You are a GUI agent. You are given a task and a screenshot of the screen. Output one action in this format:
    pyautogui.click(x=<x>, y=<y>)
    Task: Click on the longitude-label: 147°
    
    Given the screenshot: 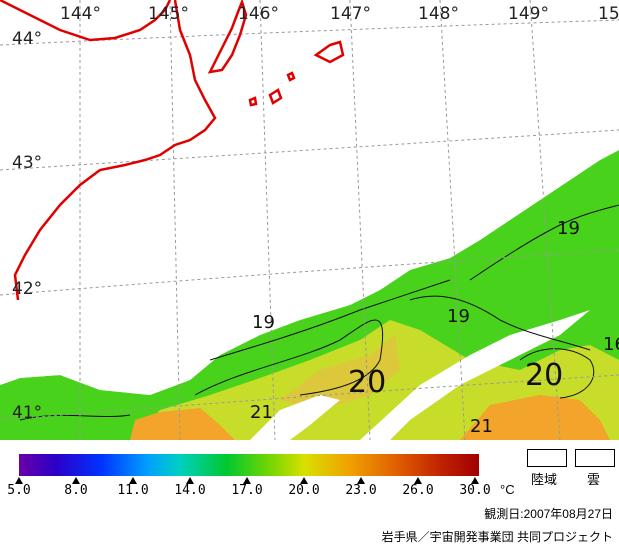 What is the action you would take?
    pyautogui.click(x=350, y=14)
    